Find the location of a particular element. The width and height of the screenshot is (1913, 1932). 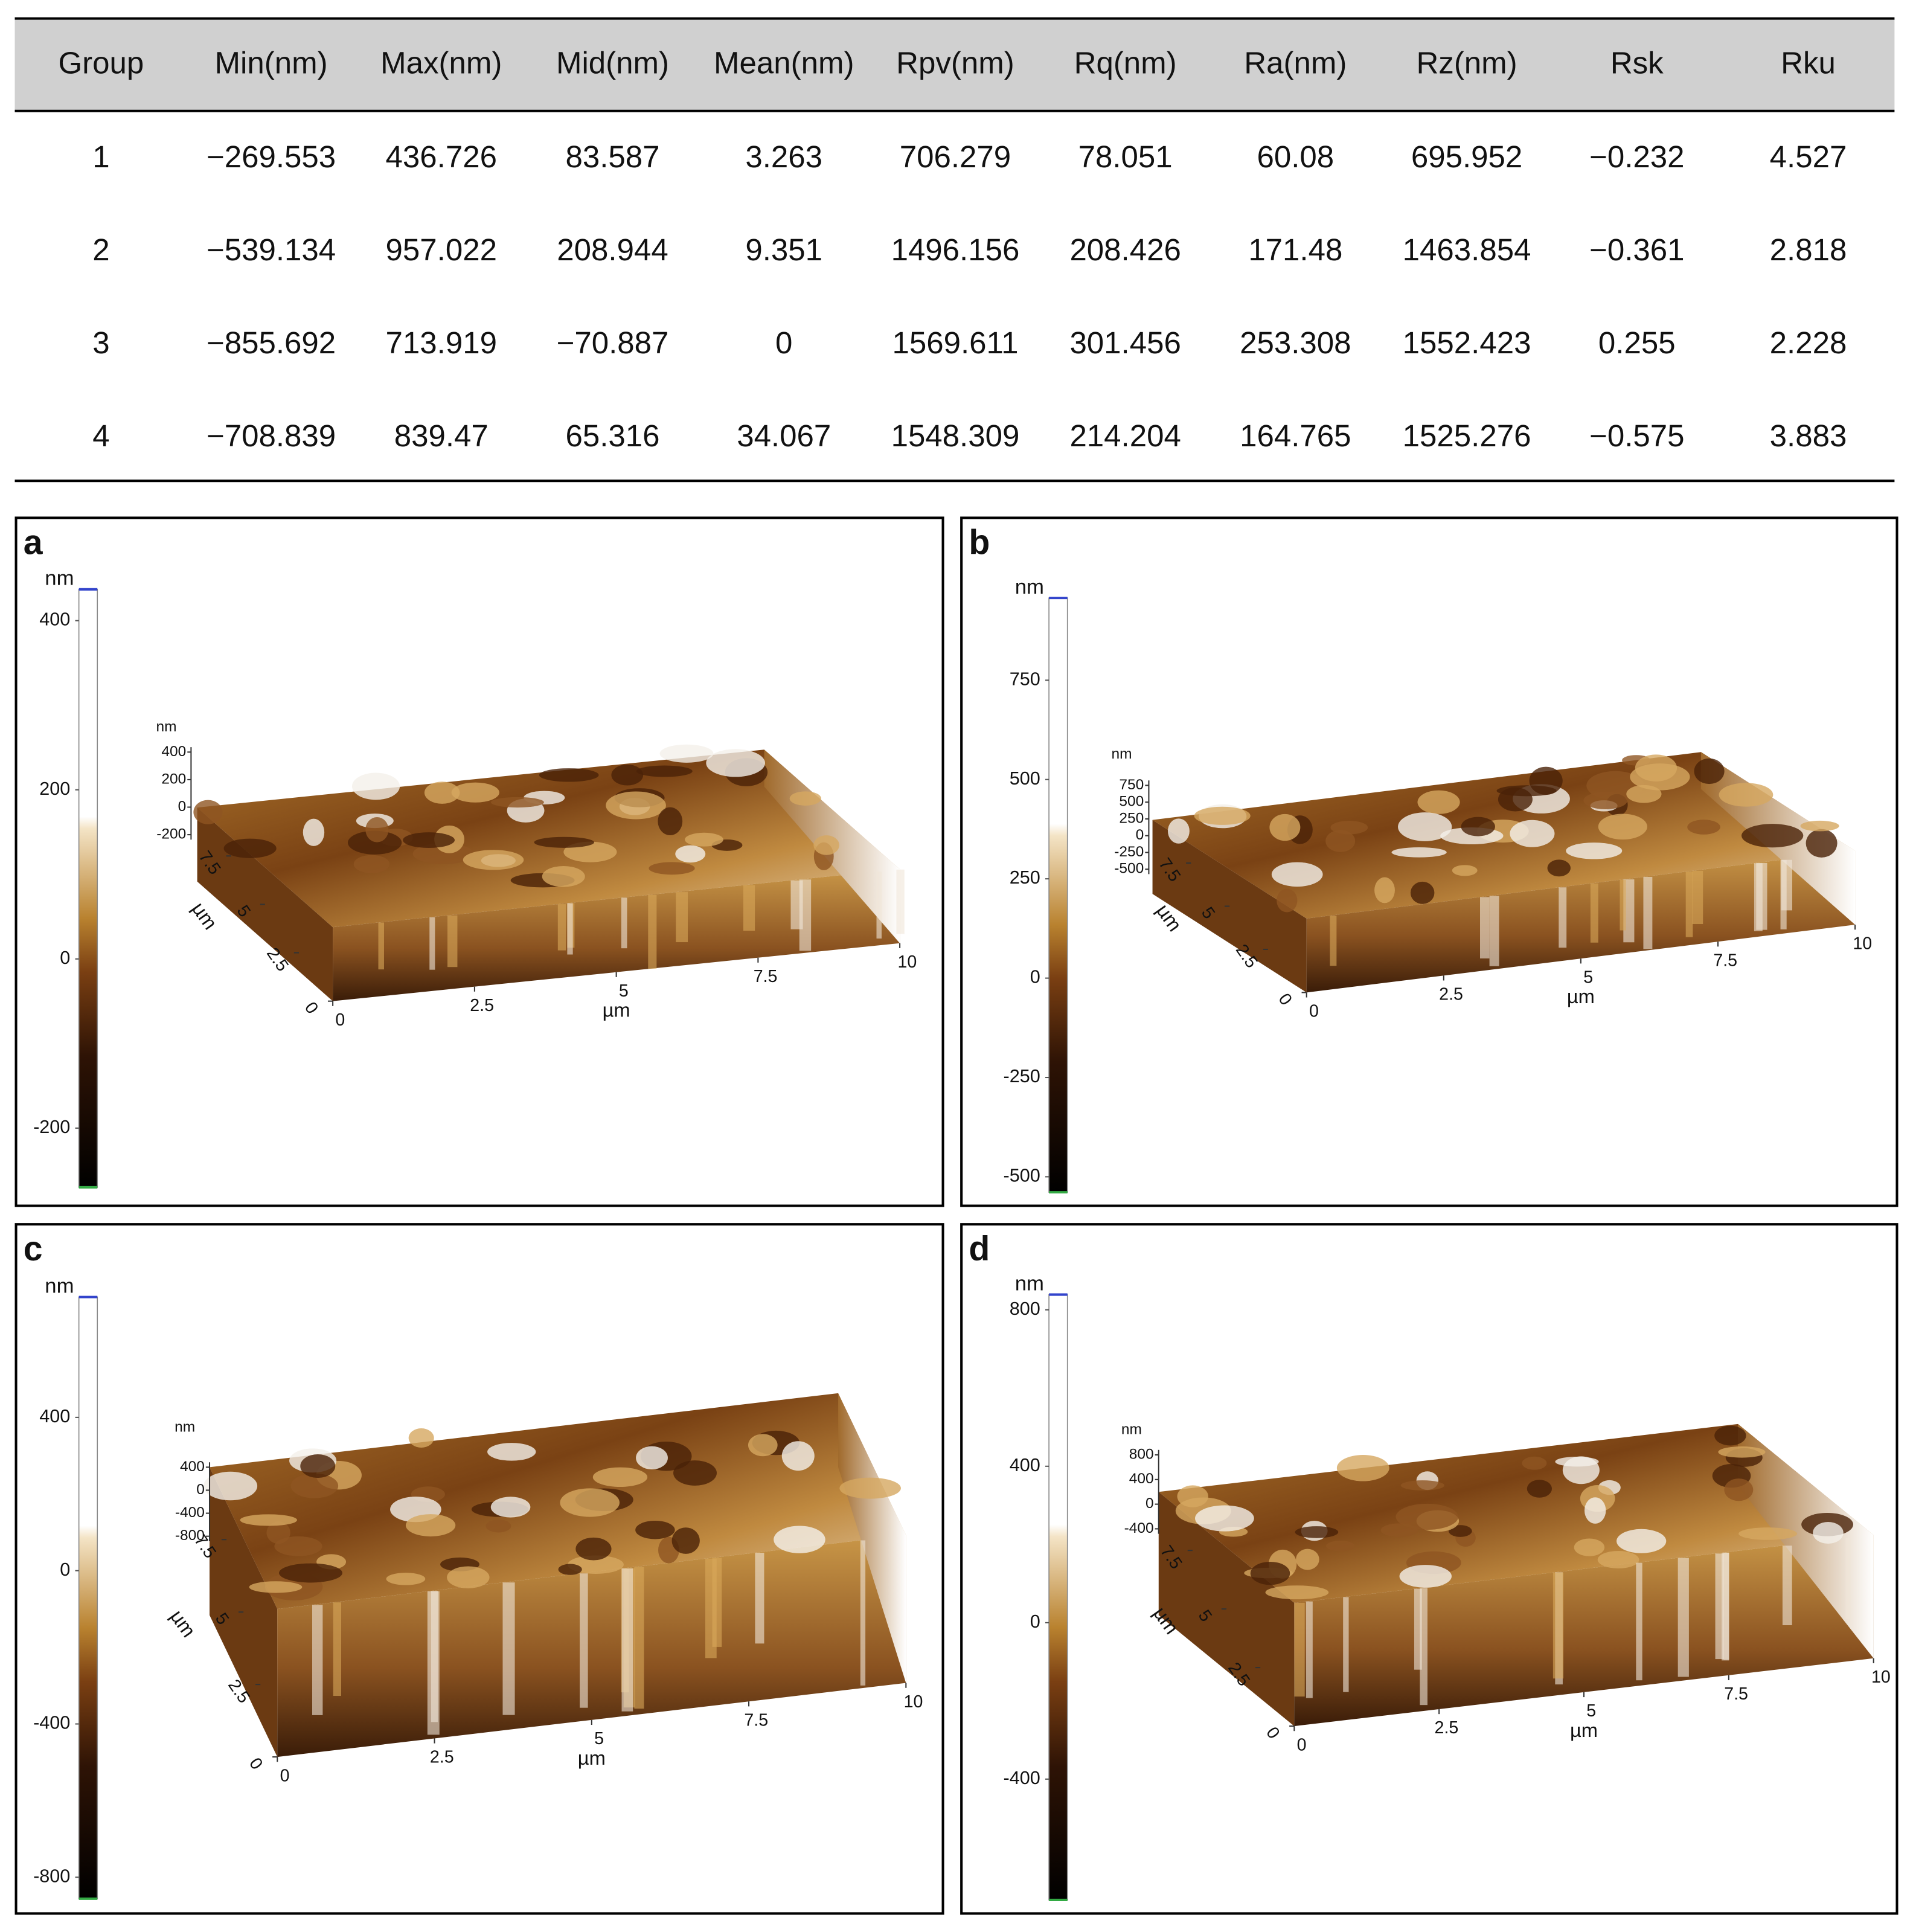

table-cell: 1463.854 is located at coordinates (1467, 250).